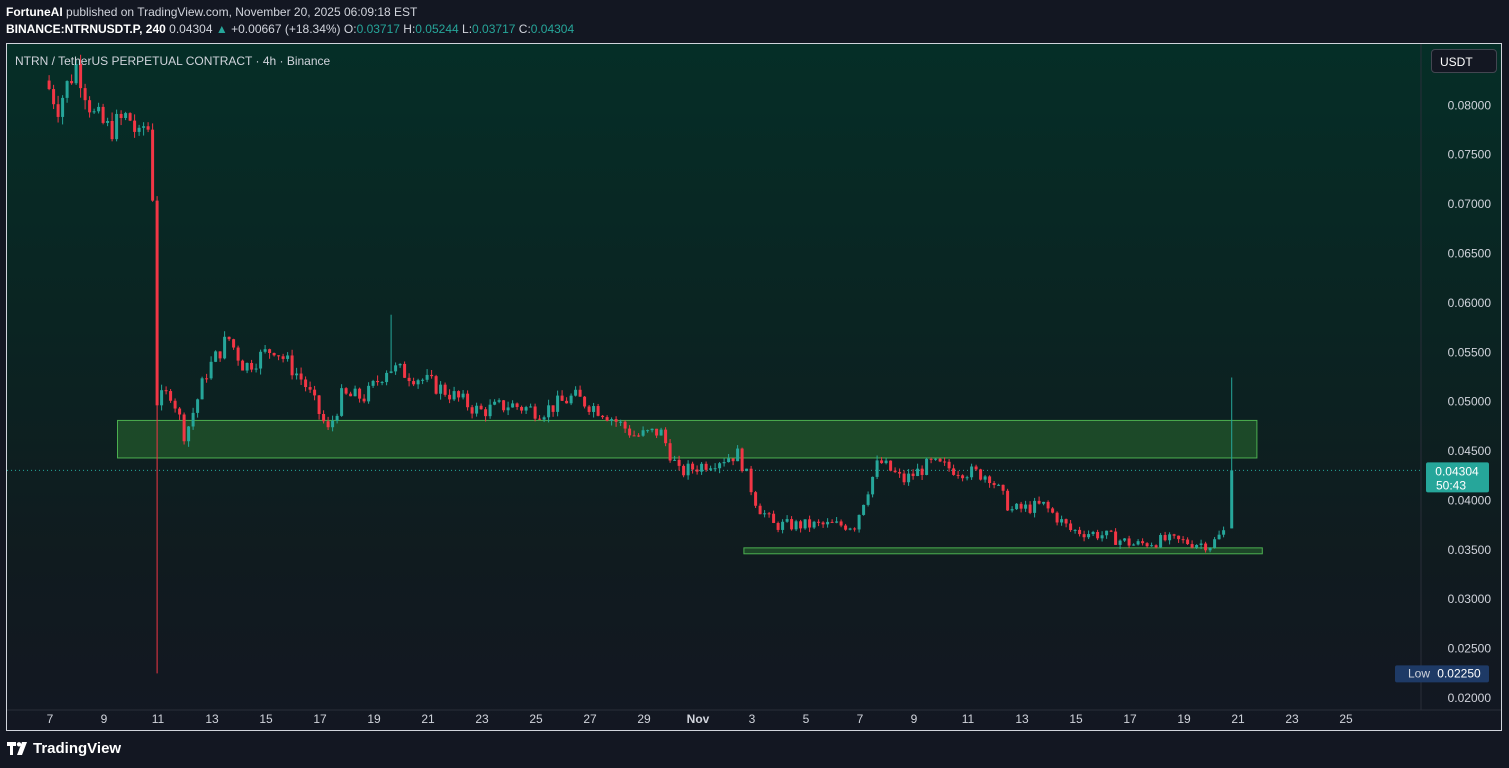 The width and height of the screenshot is (1509, 768). What do you see at coordinates (1464, 61) in the screenshot?
I see `currency-unit-button: USDT` at bounding box center [1464, 61].